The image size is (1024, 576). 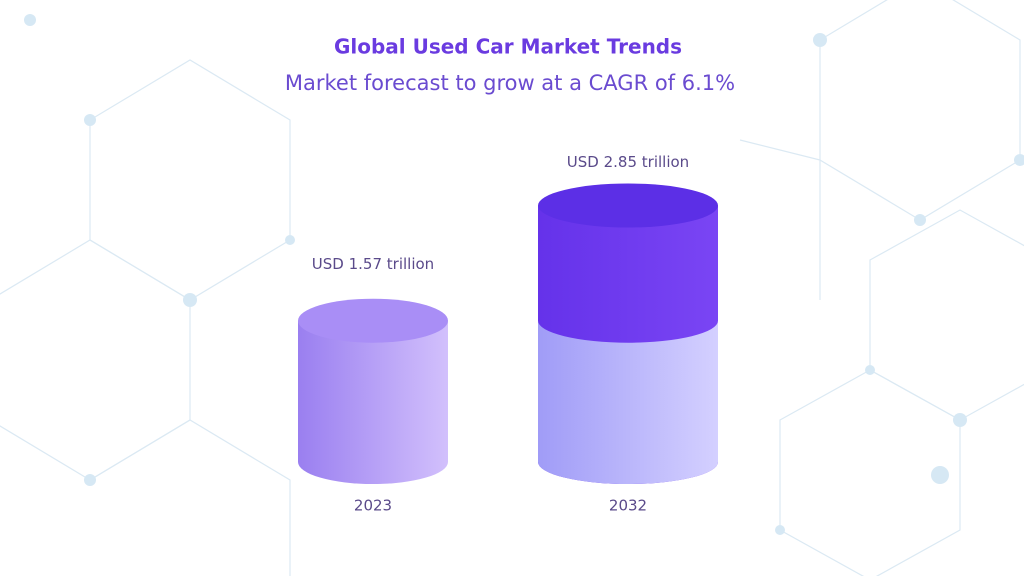 I want to click on chart-title: Global Used Car Market Trends, so click(x=508, y=47).